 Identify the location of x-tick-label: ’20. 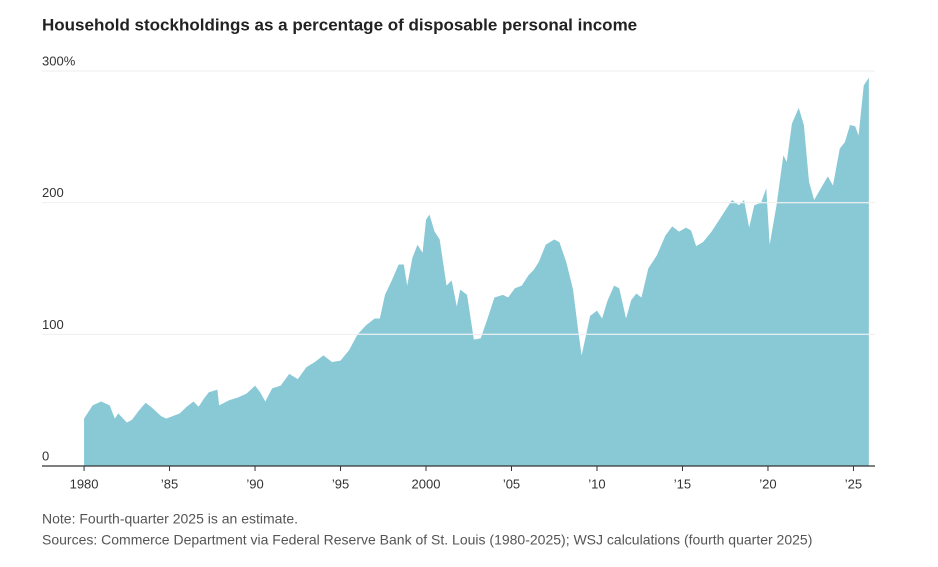
(767, 483).